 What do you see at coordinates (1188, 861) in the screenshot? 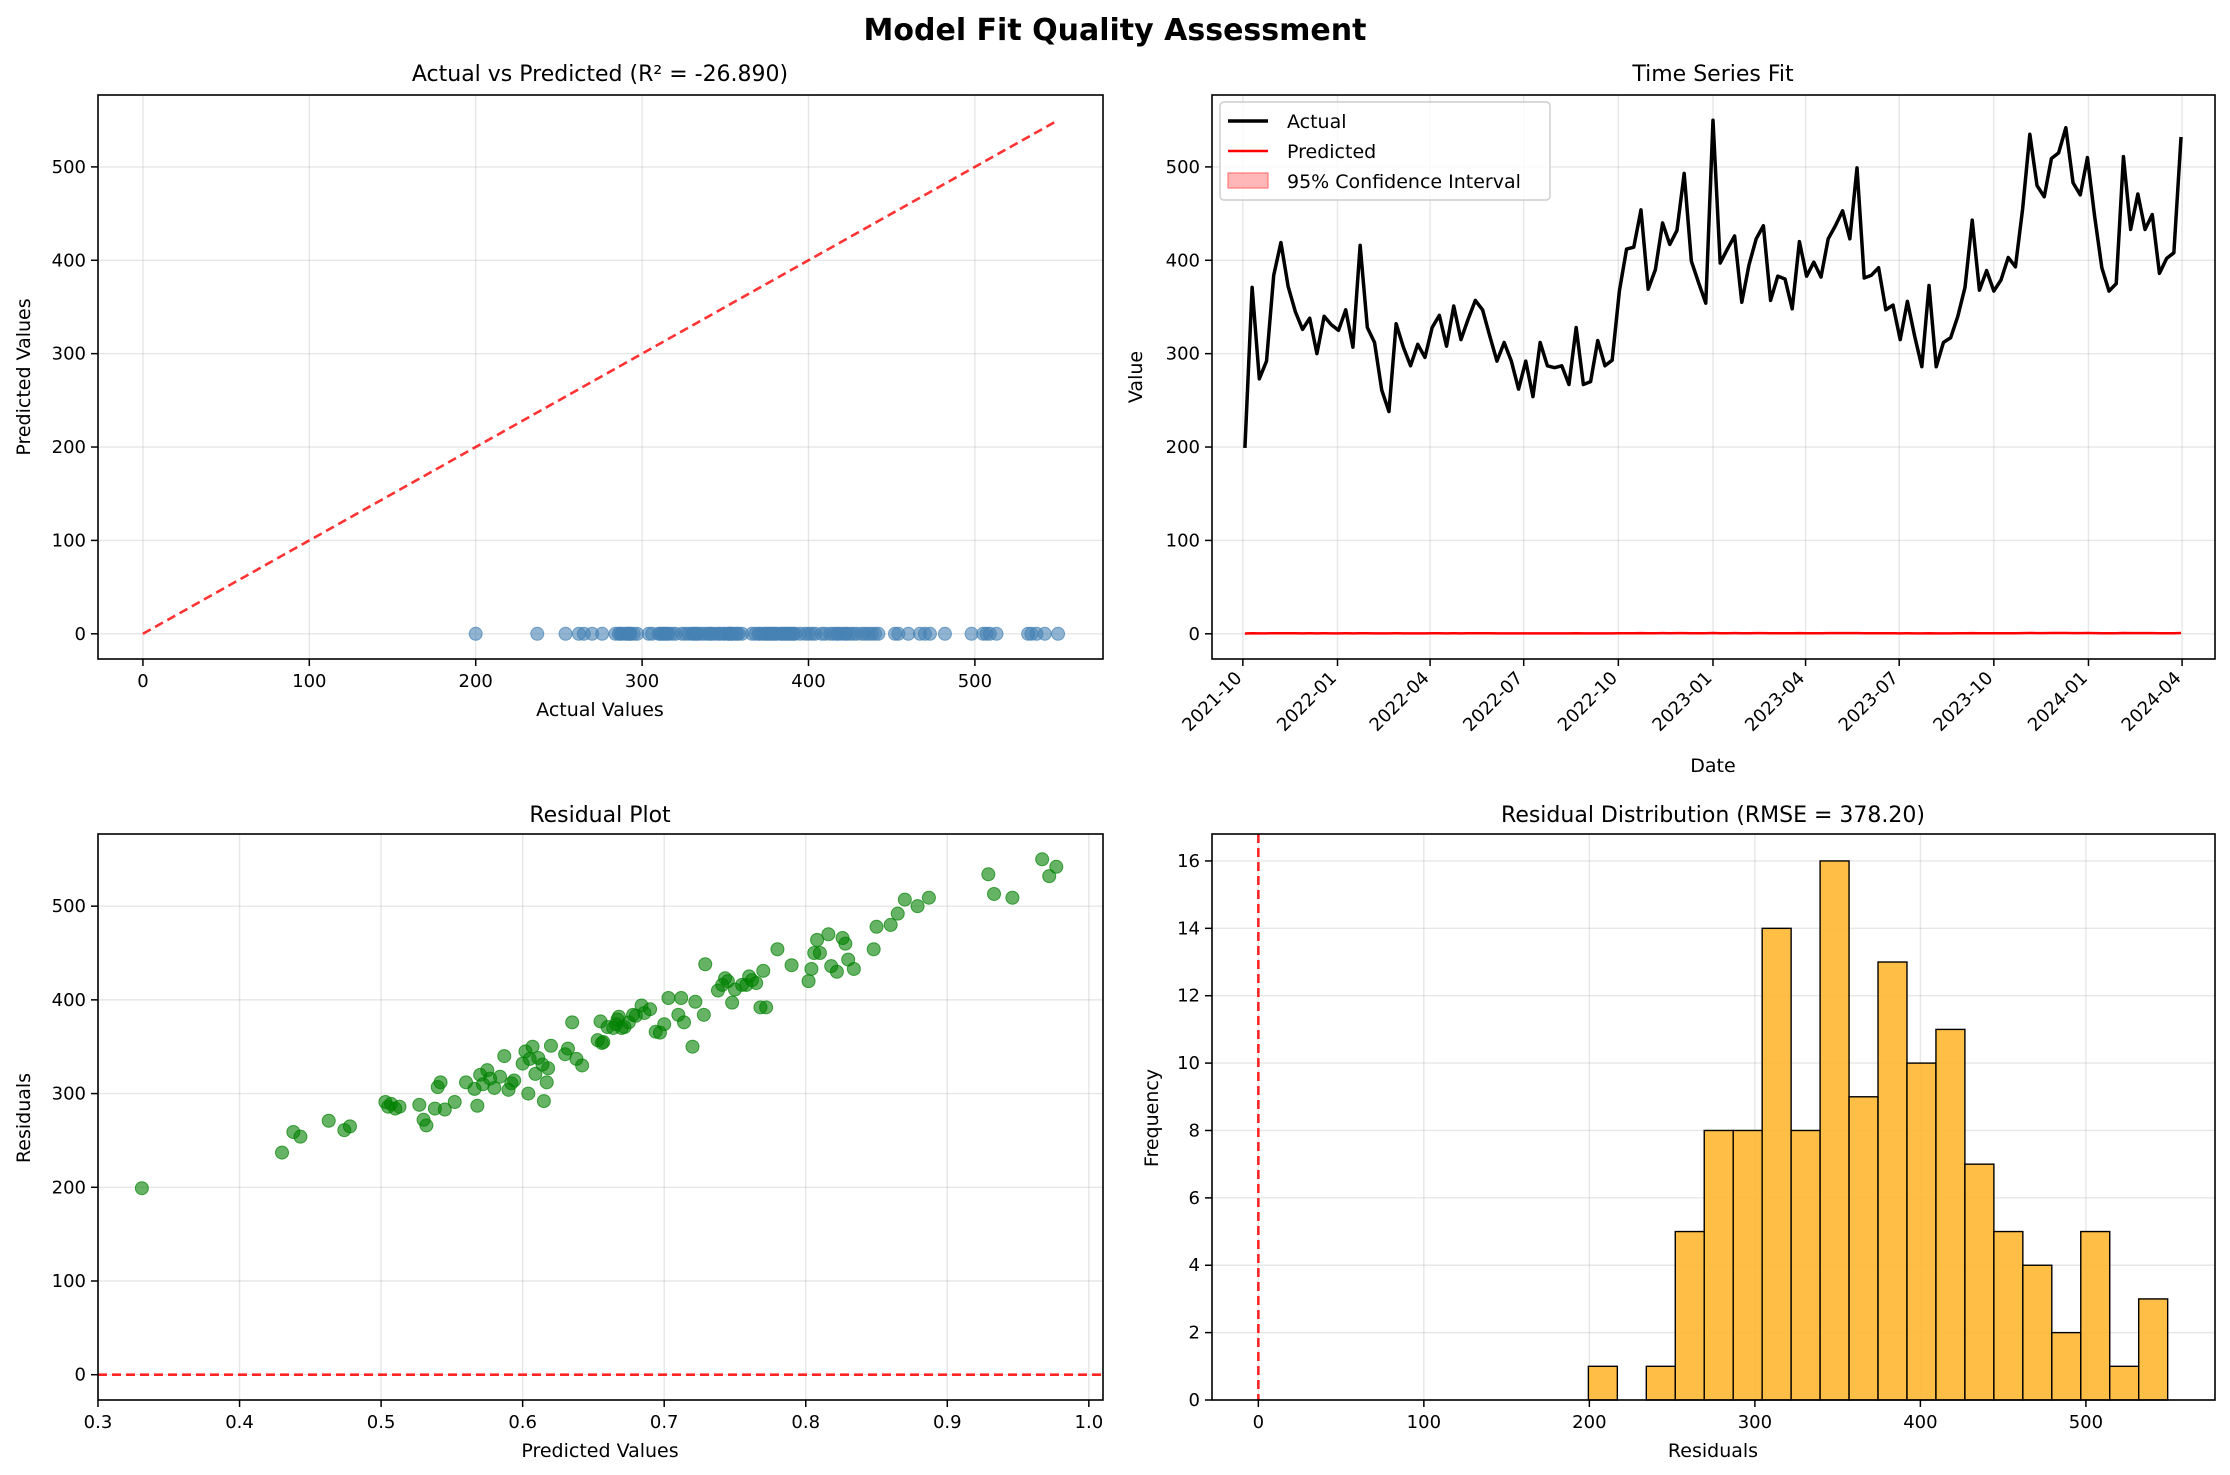
I see `residual-distribution-y-tick-label: 16` at bounding box center [1188, 861].